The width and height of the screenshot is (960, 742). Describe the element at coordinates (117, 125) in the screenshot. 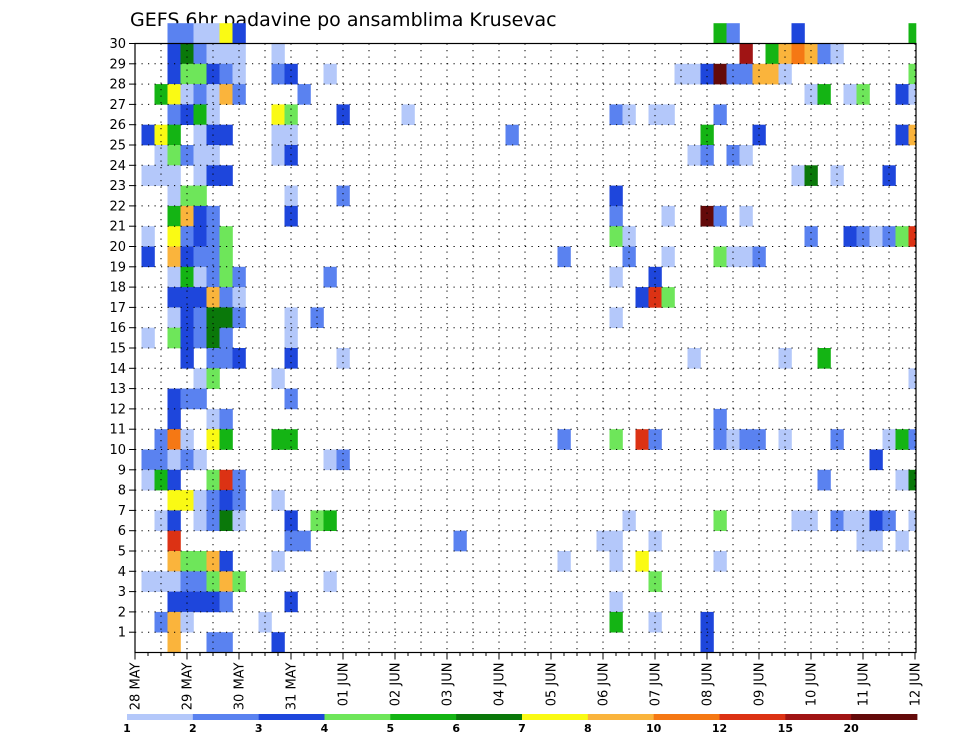

I see `y-tick-label: 26` at that location.